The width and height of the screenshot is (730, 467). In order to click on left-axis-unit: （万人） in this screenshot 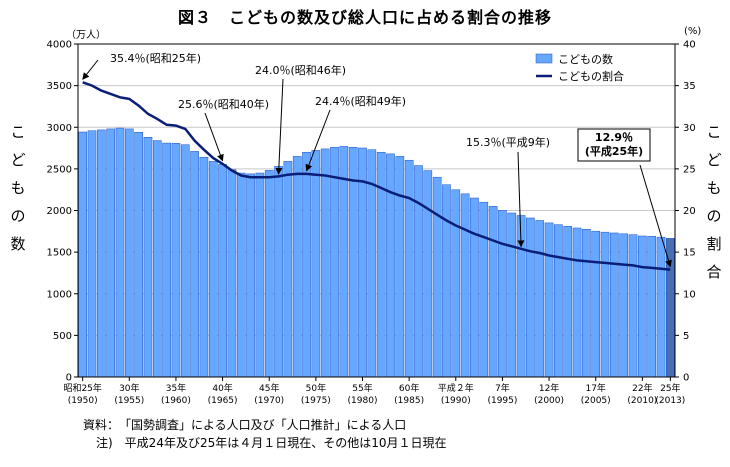, I will do `click(86, 35)`.